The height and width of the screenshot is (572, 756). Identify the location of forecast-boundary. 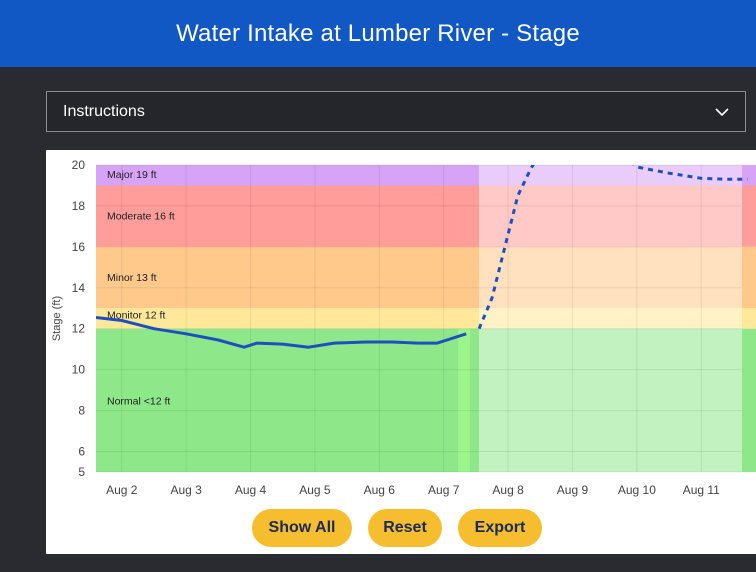
(464, 400).